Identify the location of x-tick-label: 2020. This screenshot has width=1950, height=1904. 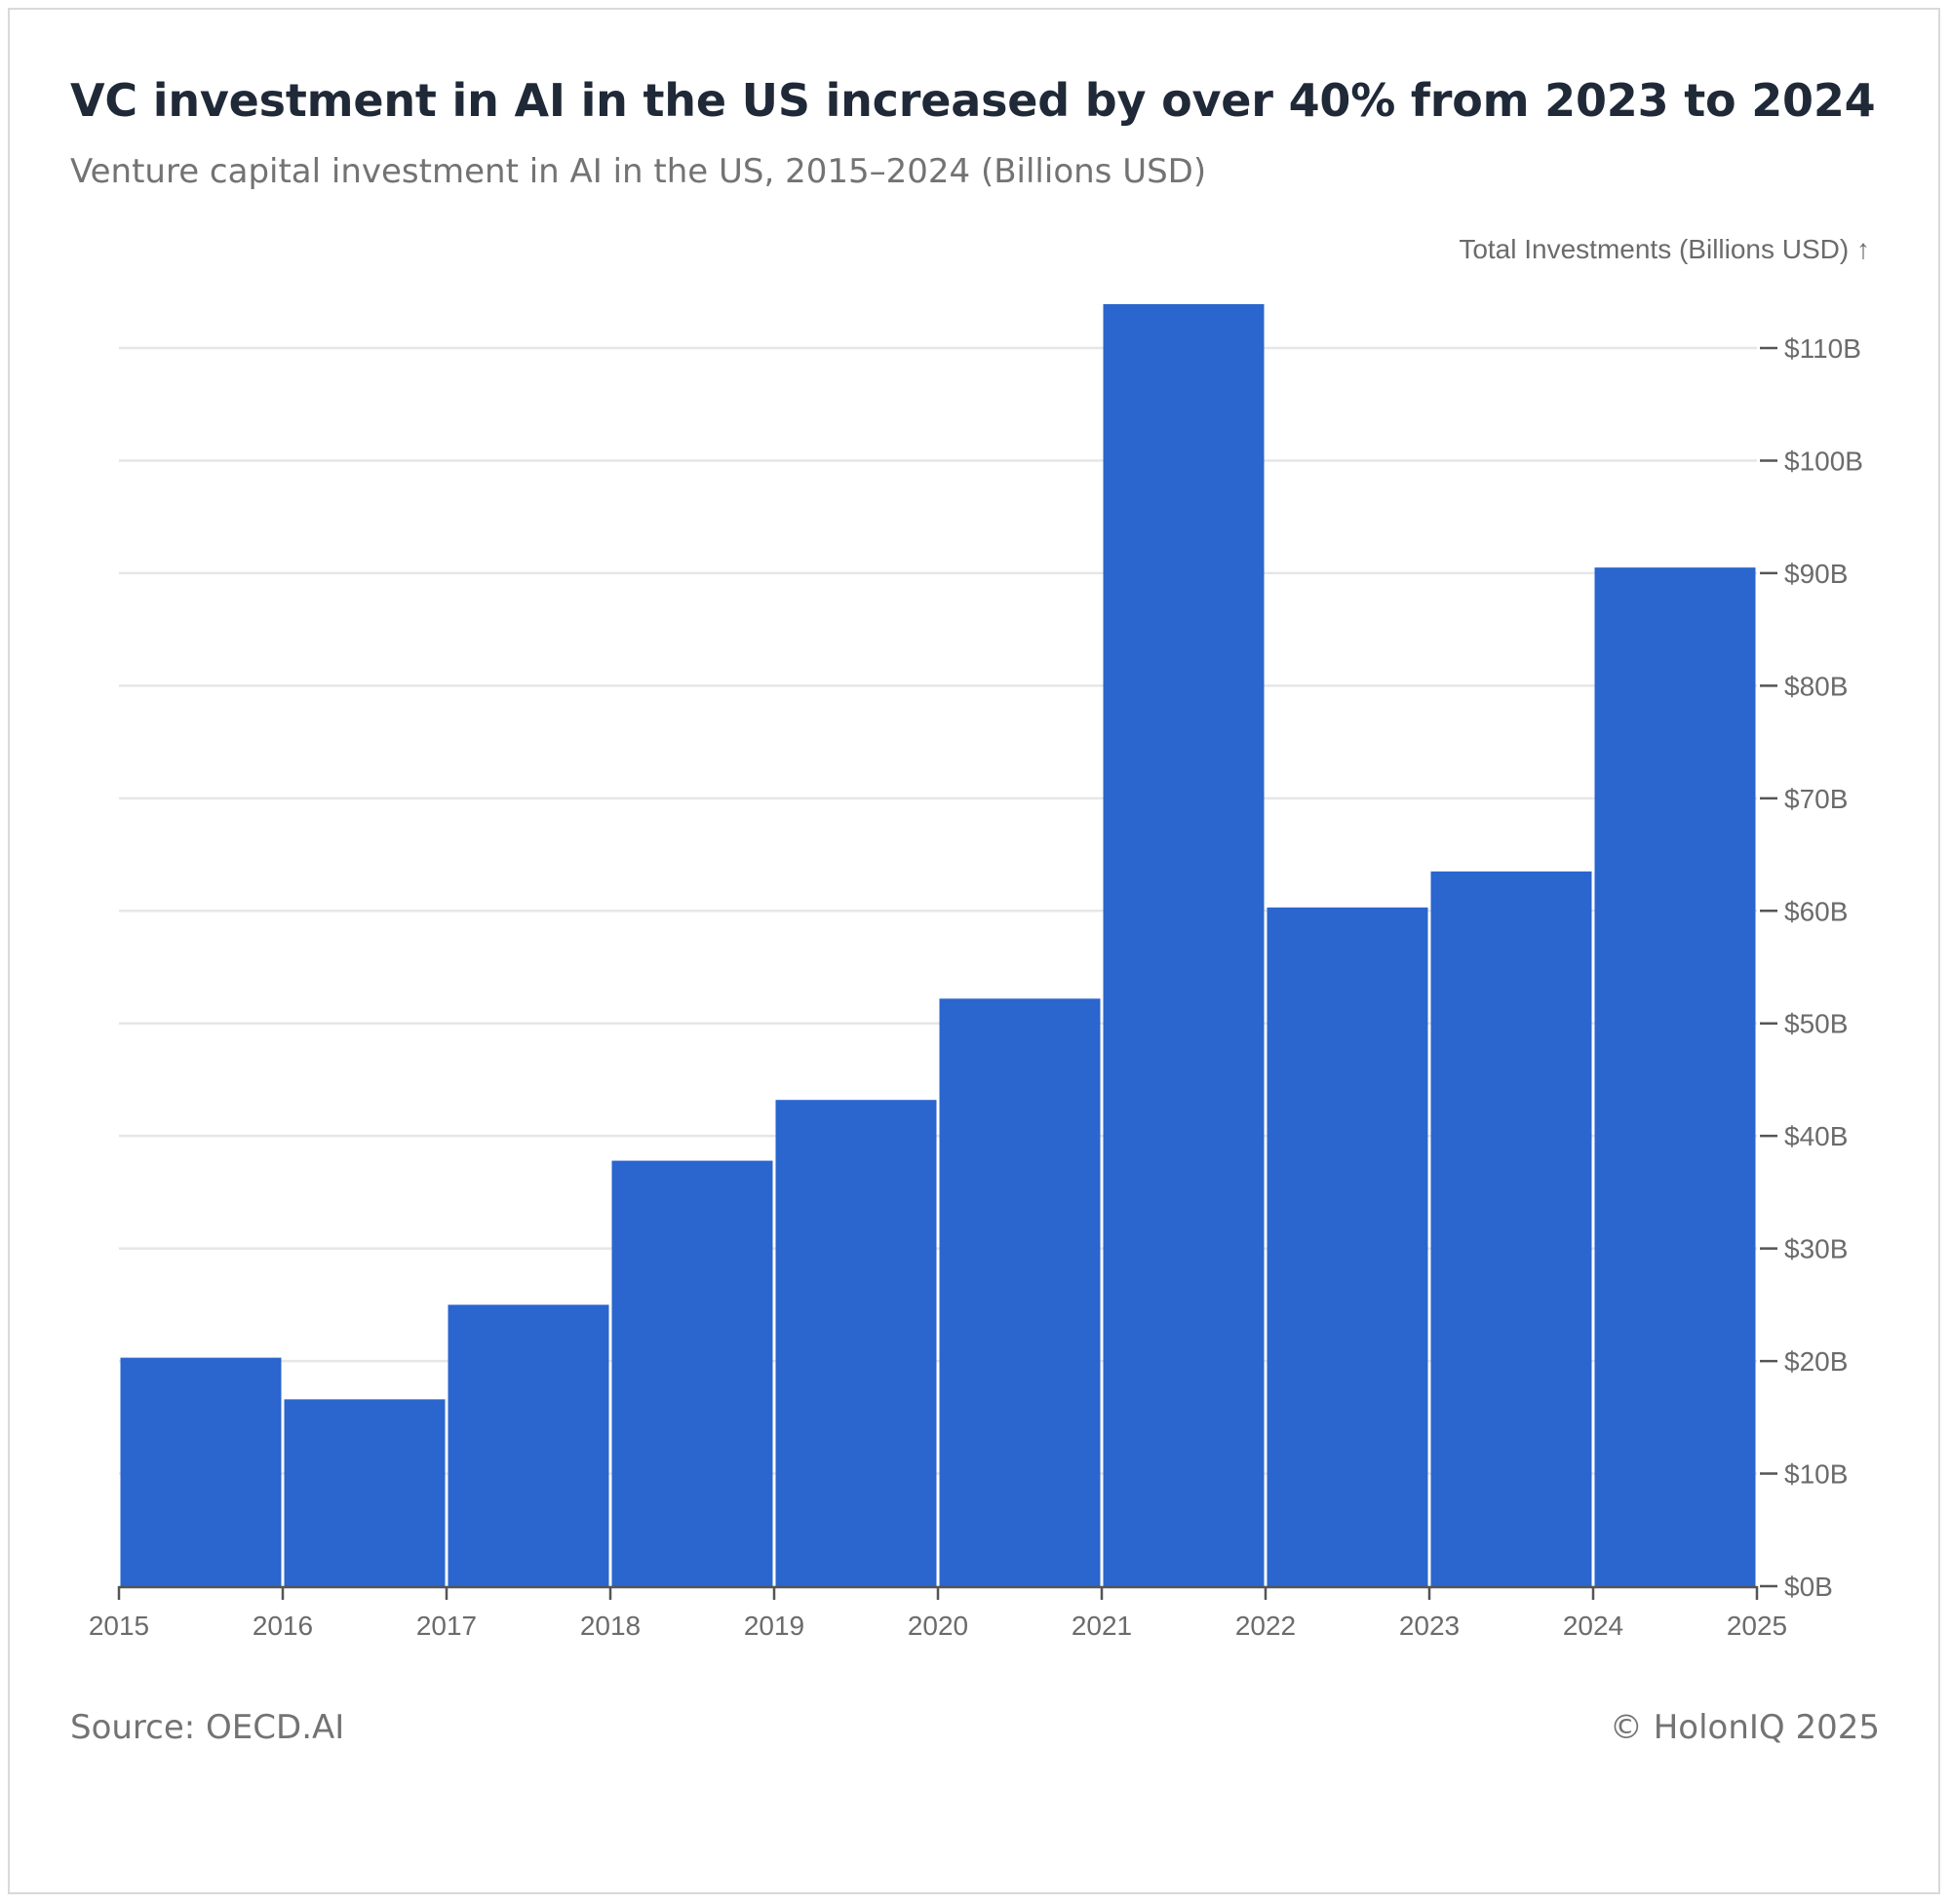
(938, 1626).